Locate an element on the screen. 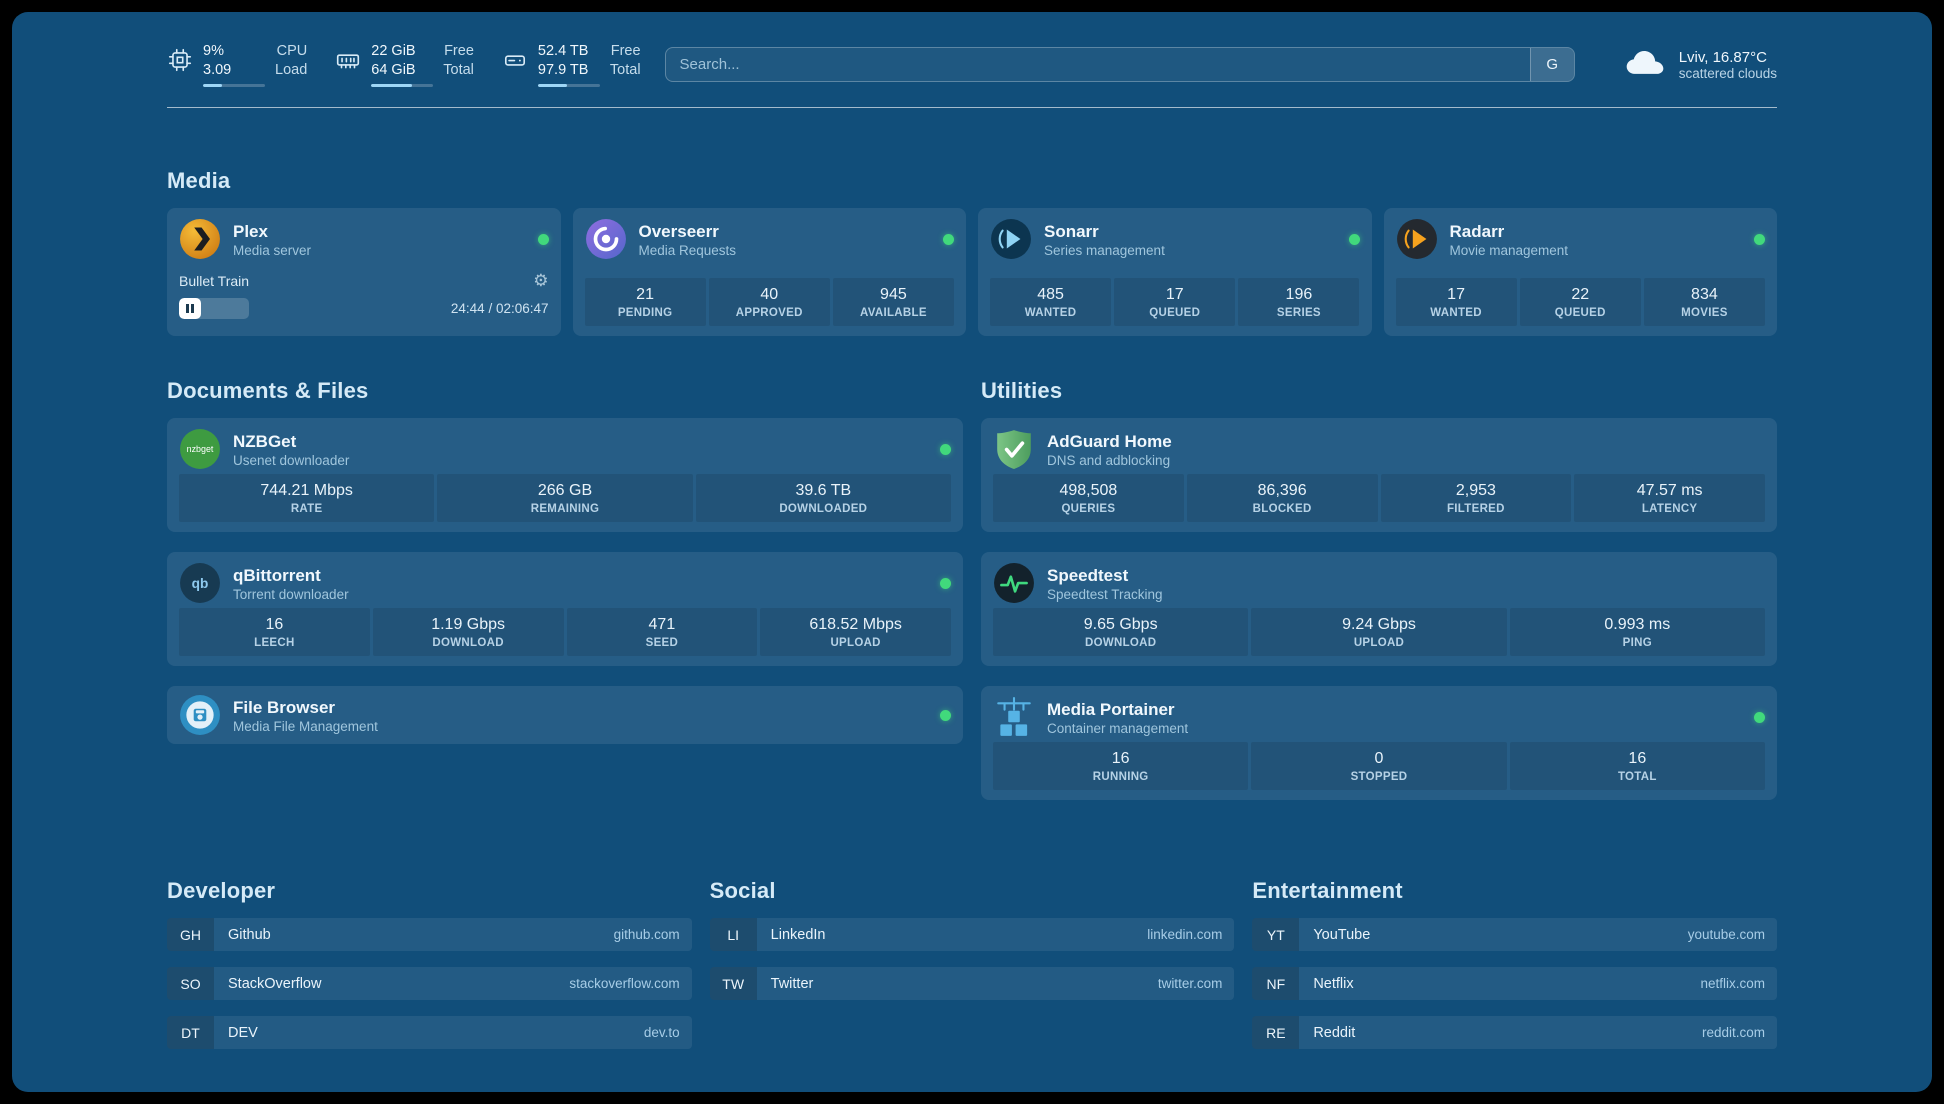  cpu-values: 9% 3.09 is located at coordinates (234, 65).